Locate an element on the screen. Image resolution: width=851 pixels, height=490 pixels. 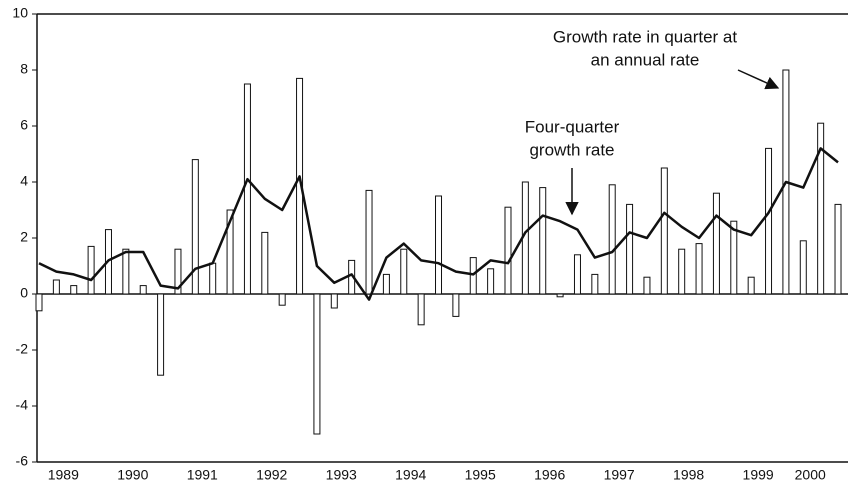
x-tick-label: 1999 is located at coordinates (758, 475).